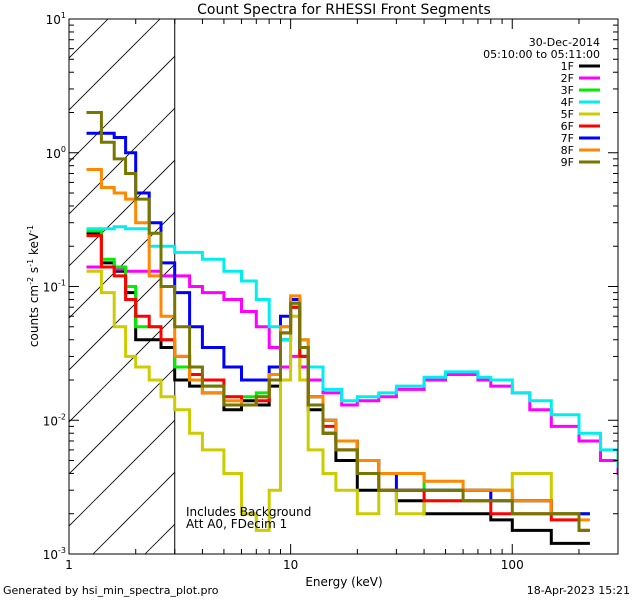 This screenshot has height=600, width=640. Describe the element at coordinates (56, 19) in the screenshot. I see `y-tick-label: 10¹` at that location.